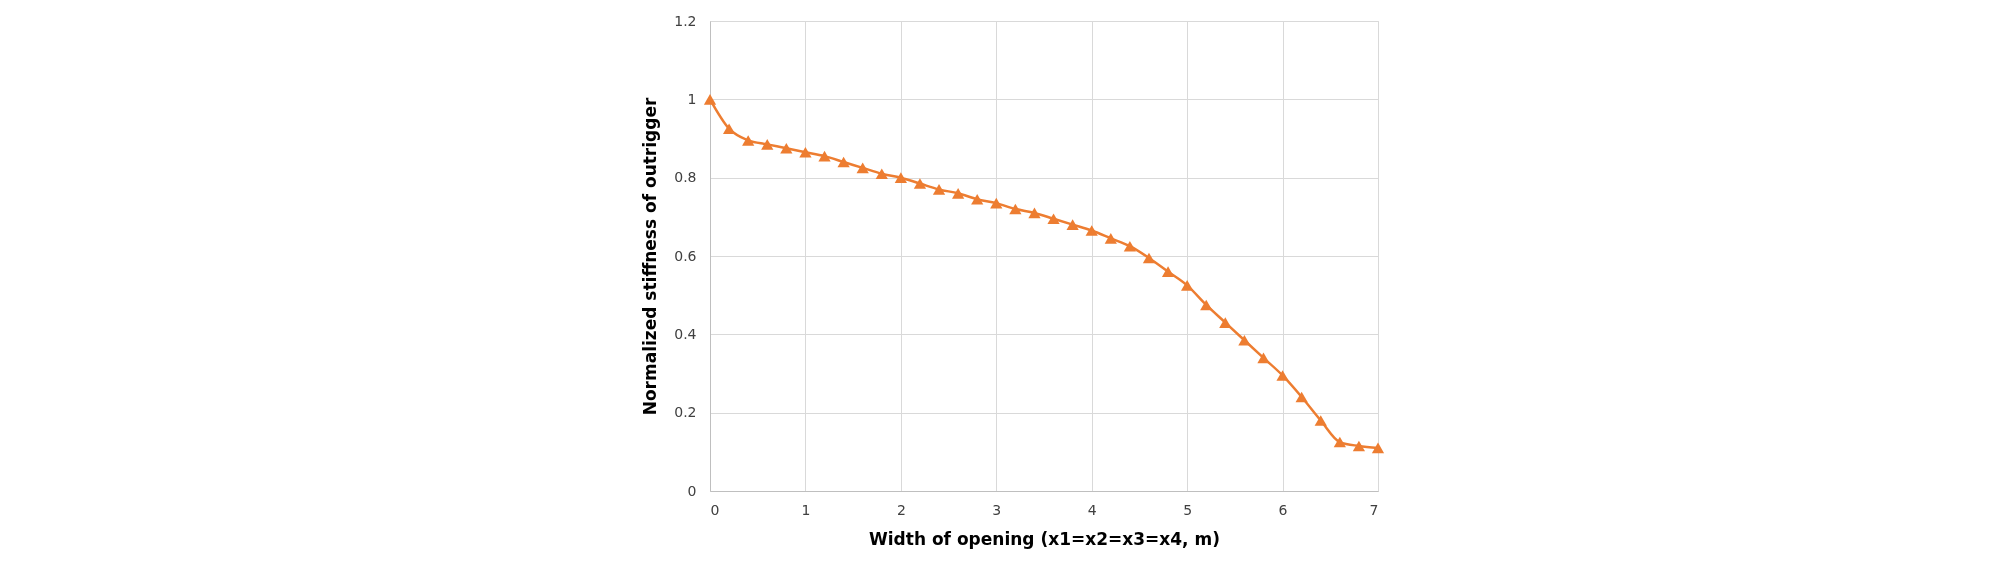  What do you see at coordinates (1044, 538) in the screenshot?
I see `x-axis-title: Width of opening (x1=x2=x3=x4, m)` at bounding box center [1044, 538].